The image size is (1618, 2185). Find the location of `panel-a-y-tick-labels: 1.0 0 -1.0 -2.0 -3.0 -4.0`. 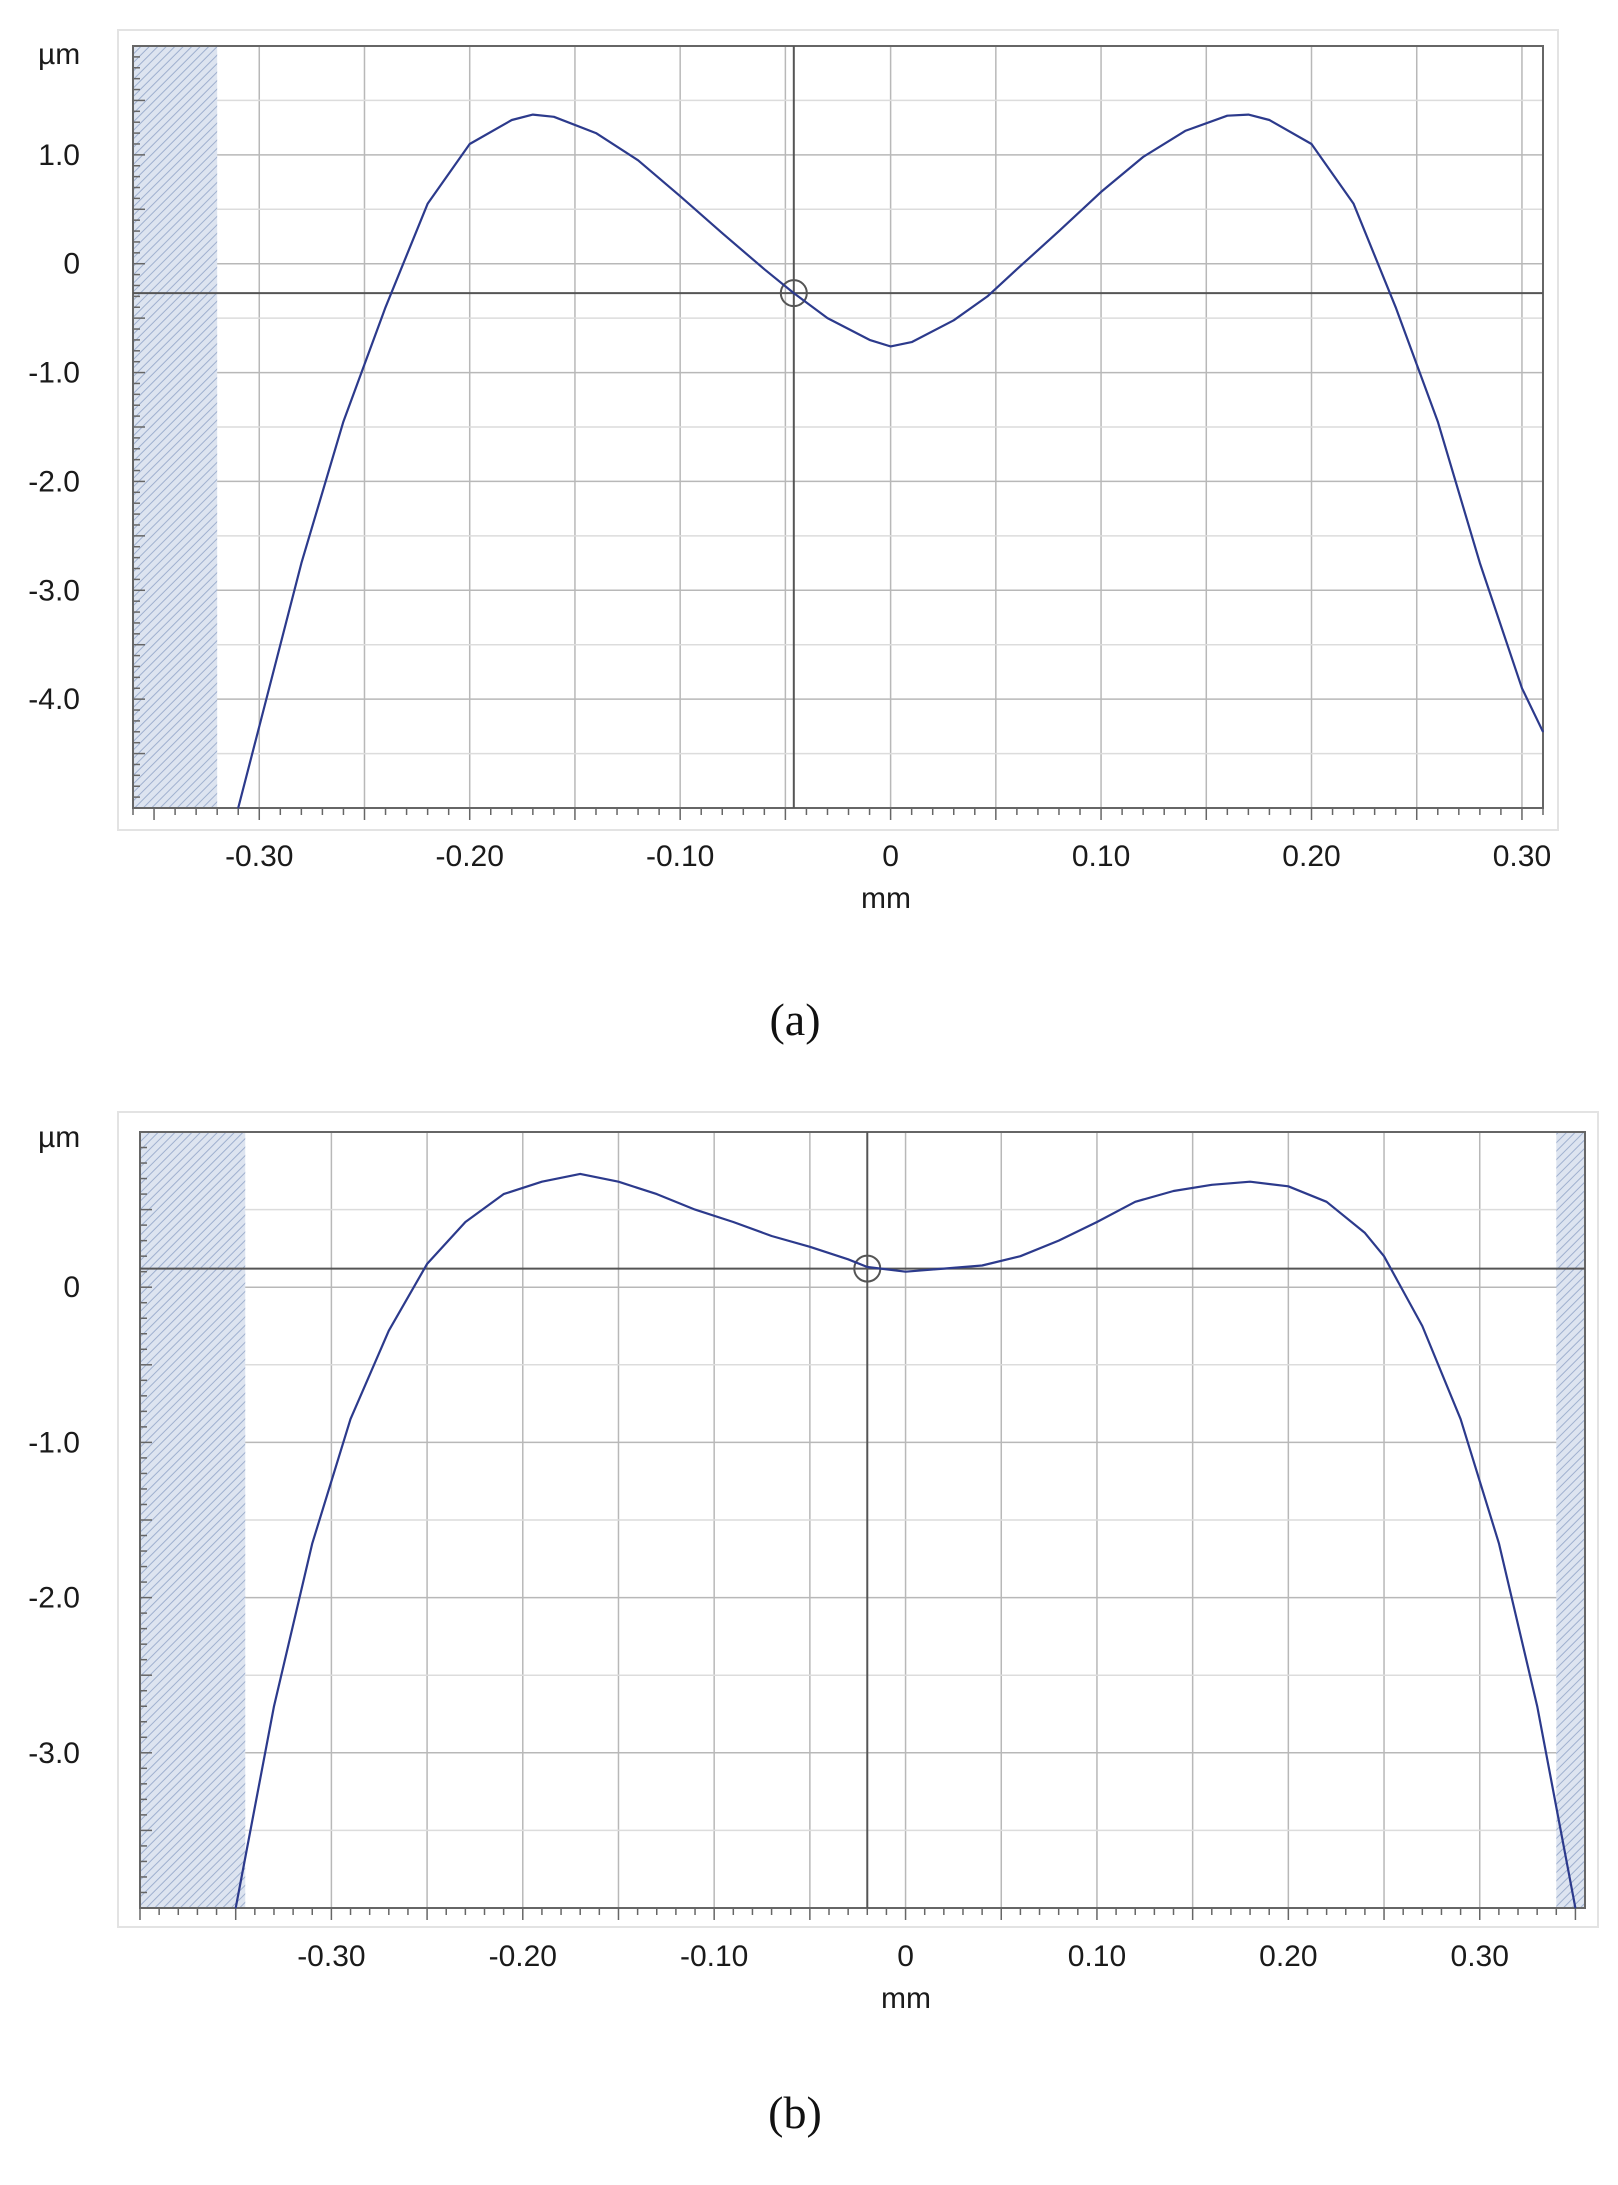

panel-a-y-tick-labels: 1.0 0 -1.0 -2.0 -3.0 -4.0 is located at coordinates (54, 427).